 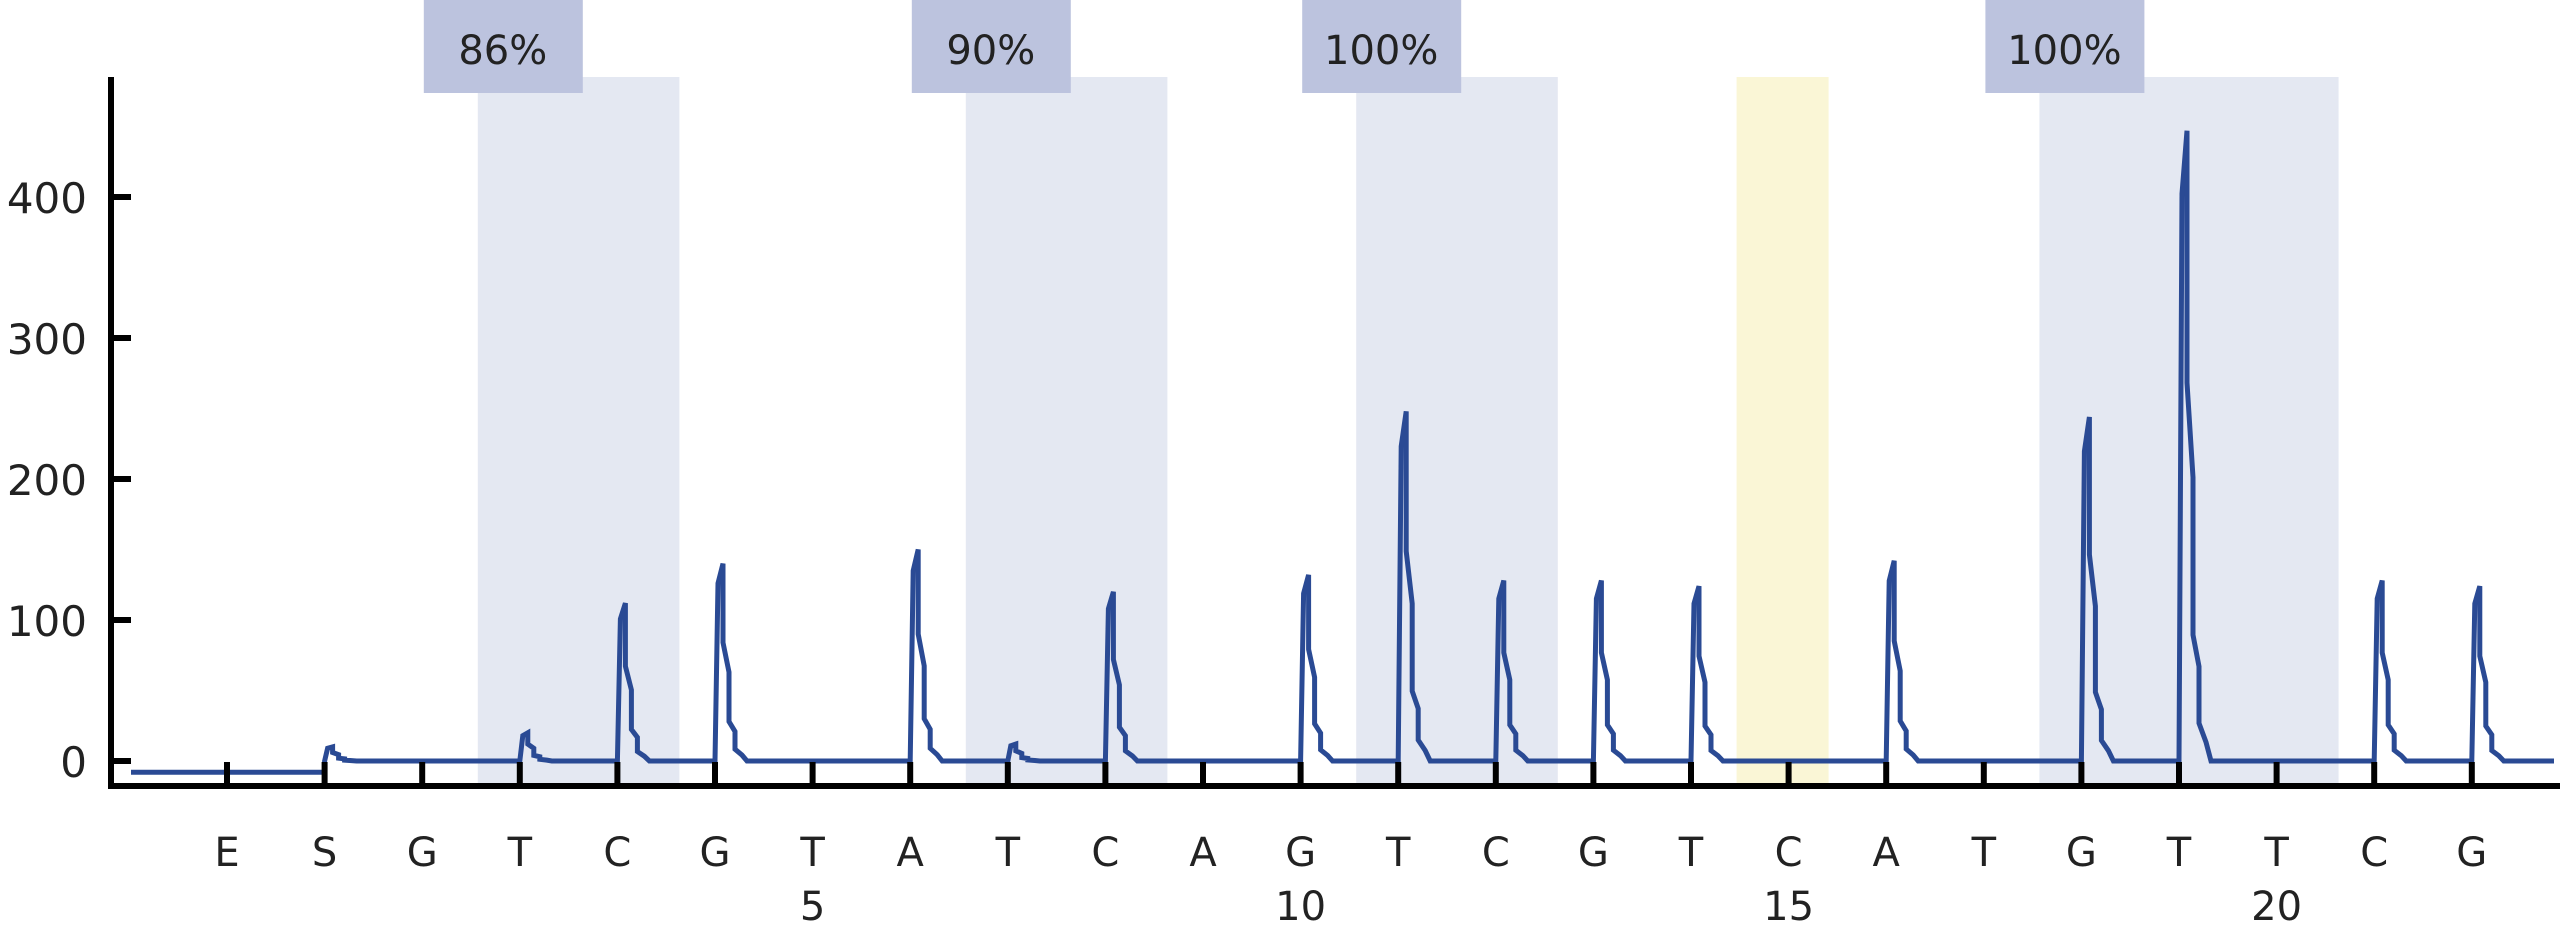 What do you see at coordinates (502, 51) in the screenshot?
I see `region-label: 86%` at bounding box center [502, 51].